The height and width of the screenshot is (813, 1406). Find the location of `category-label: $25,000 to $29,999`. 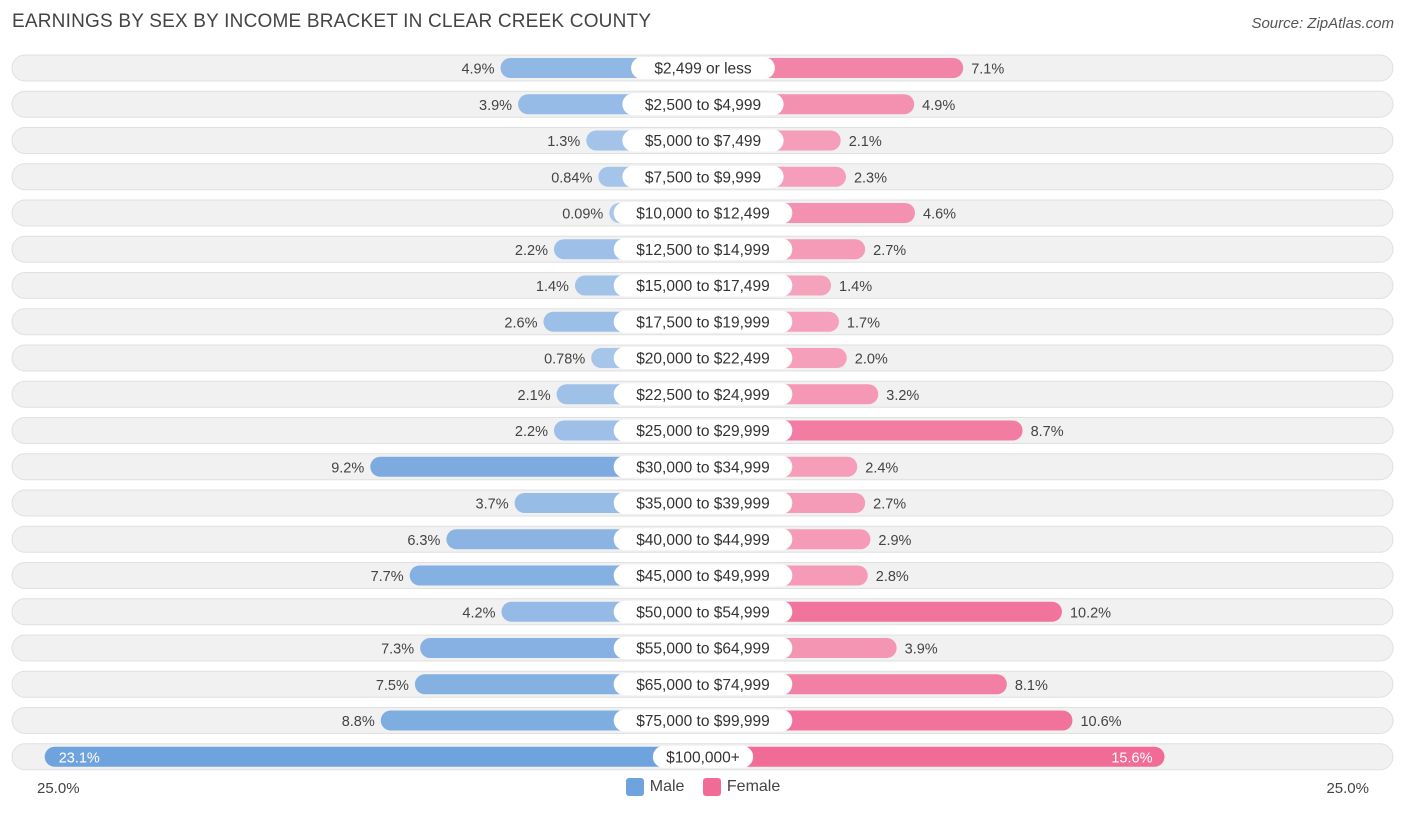

category-label: $25,000 to $29,999 is located at coordinates (703, 431).